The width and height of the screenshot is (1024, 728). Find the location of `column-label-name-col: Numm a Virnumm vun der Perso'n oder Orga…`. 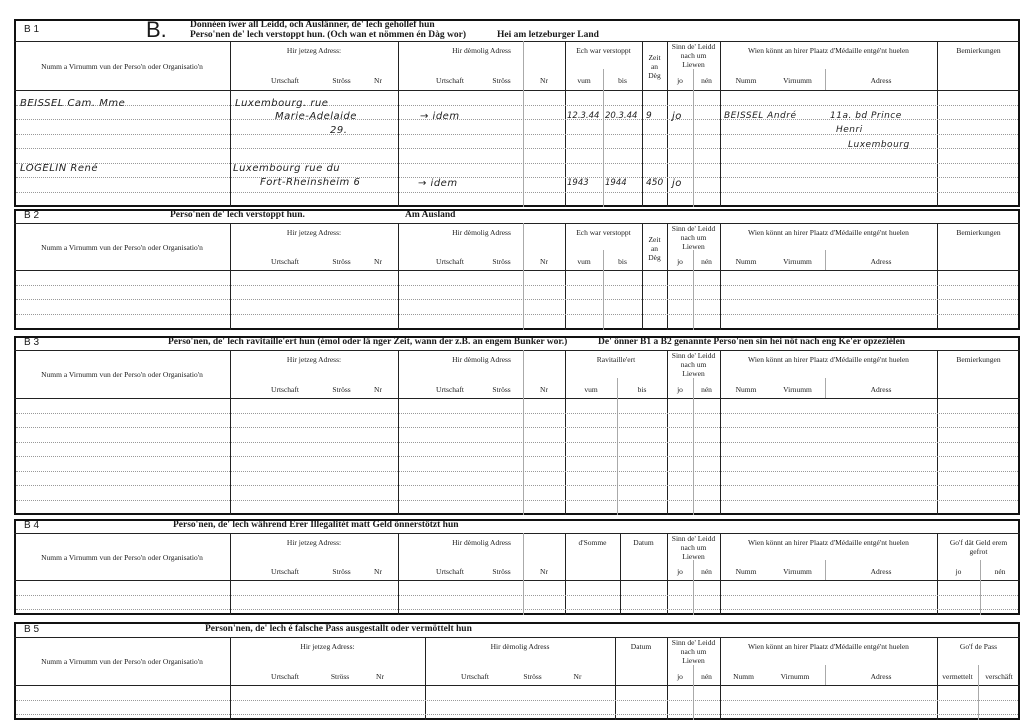

column-label-name-col: Numm a Virnumm vun der Perso'n oder Orga… is located at coordinates (122, 557).